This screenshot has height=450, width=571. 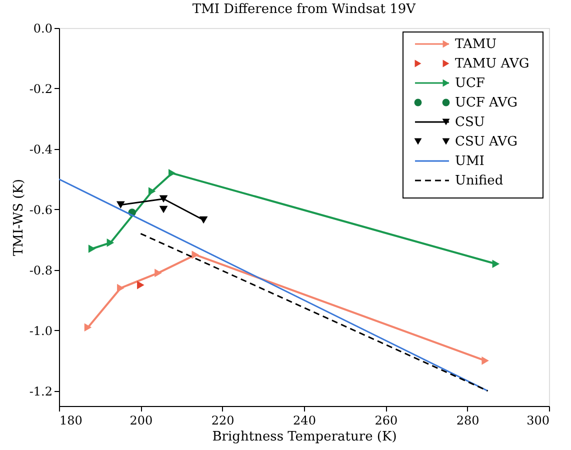 I want to click on legend-label: UCF, so click(x=470, y=83).